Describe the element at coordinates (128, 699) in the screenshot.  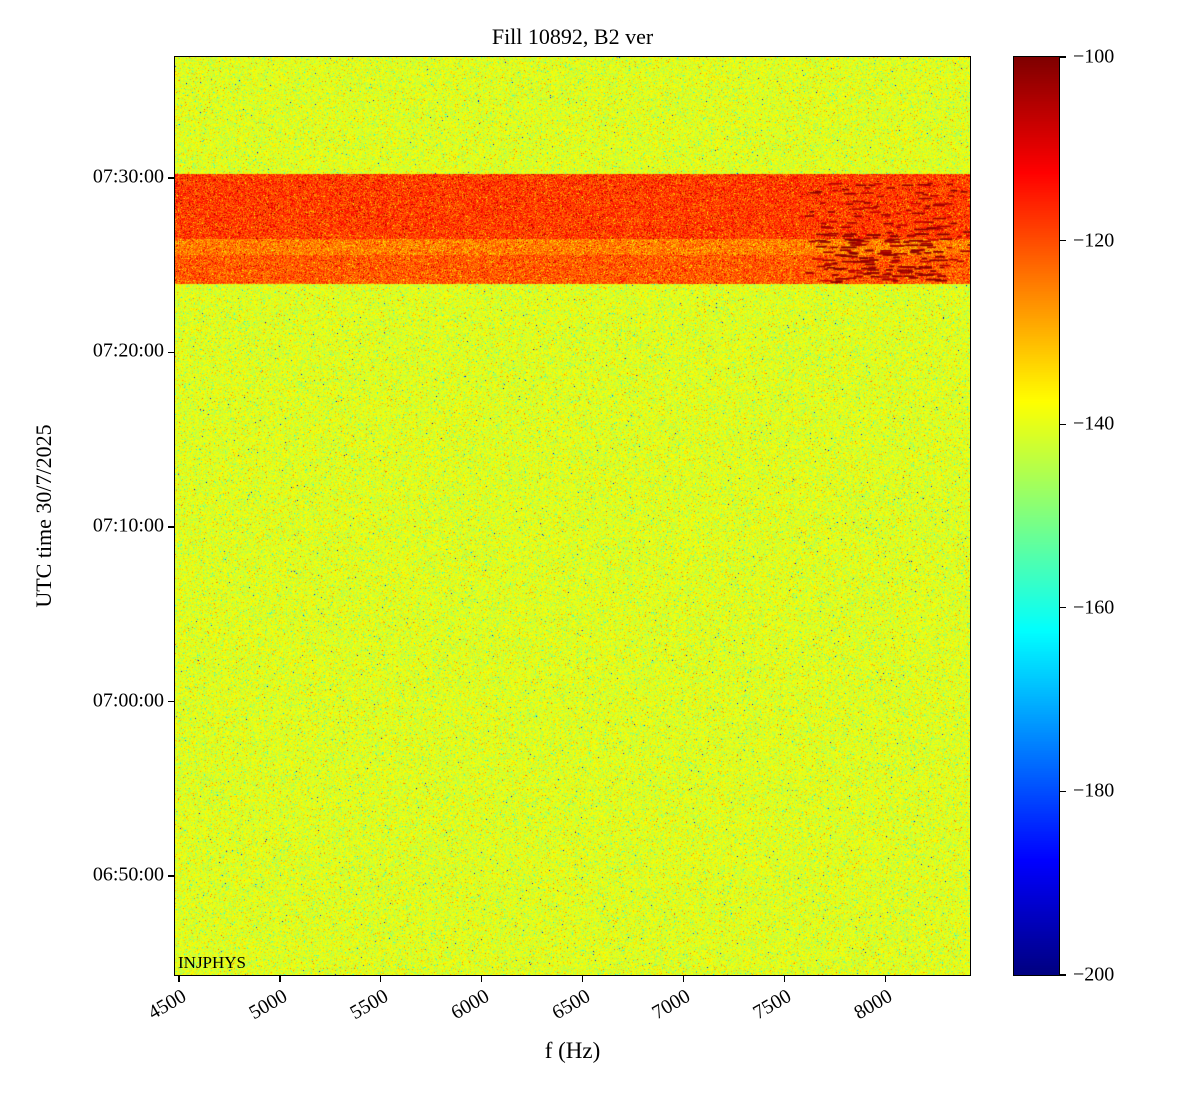
I see `y-tick-label: 07:00:00` at that location.